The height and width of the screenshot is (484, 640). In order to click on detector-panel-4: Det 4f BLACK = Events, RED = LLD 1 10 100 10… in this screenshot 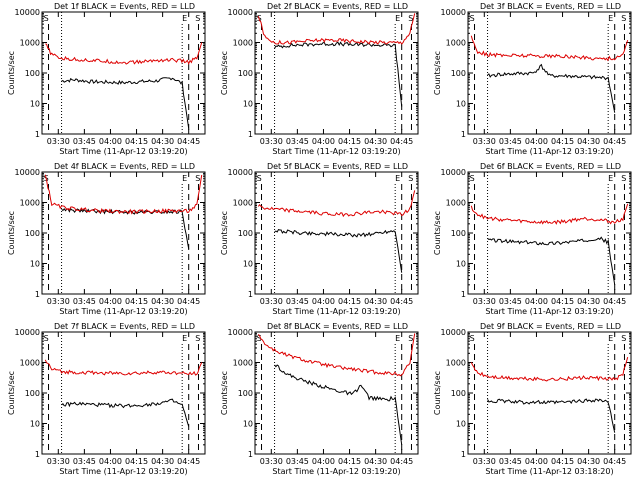, I will do `click(106, 239)`.